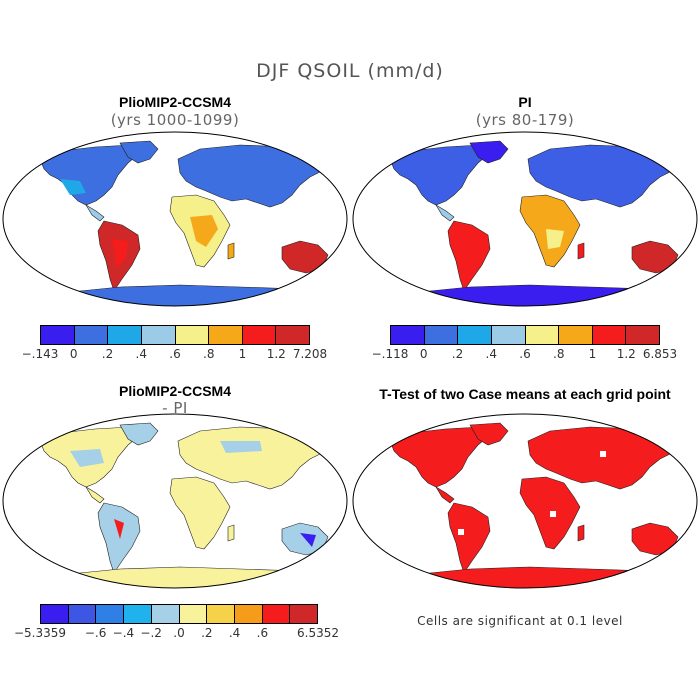  Describe the element at coordinates (95, 633) in the screenshot. I see `colorbar-tick-label: −.6` at that location.